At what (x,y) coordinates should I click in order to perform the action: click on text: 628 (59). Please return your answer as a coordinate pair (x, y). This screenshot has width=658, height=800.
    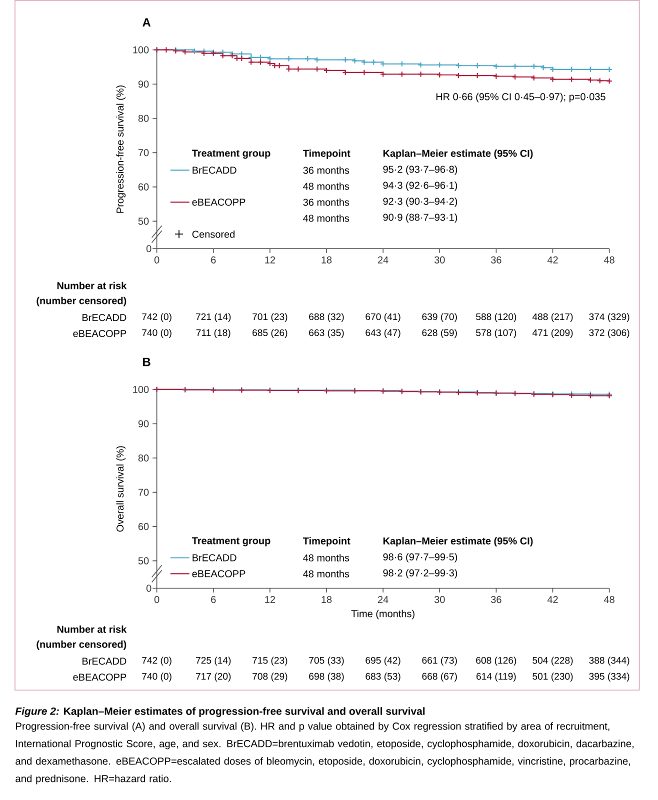
    Looking at the image, I should click on (439, 333).